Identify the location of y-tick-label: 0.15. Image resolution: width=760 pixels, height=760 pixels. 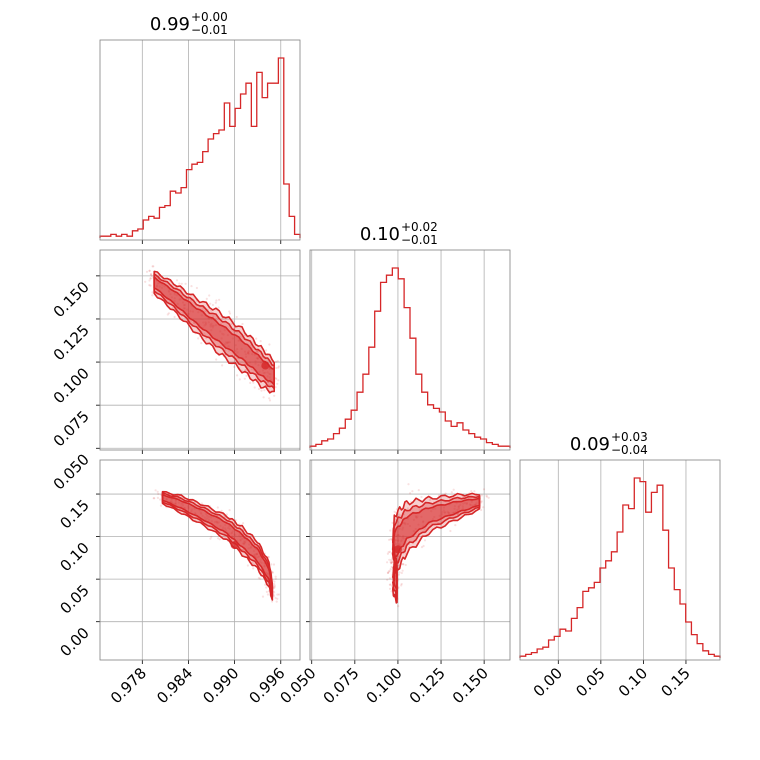
(74, 514).